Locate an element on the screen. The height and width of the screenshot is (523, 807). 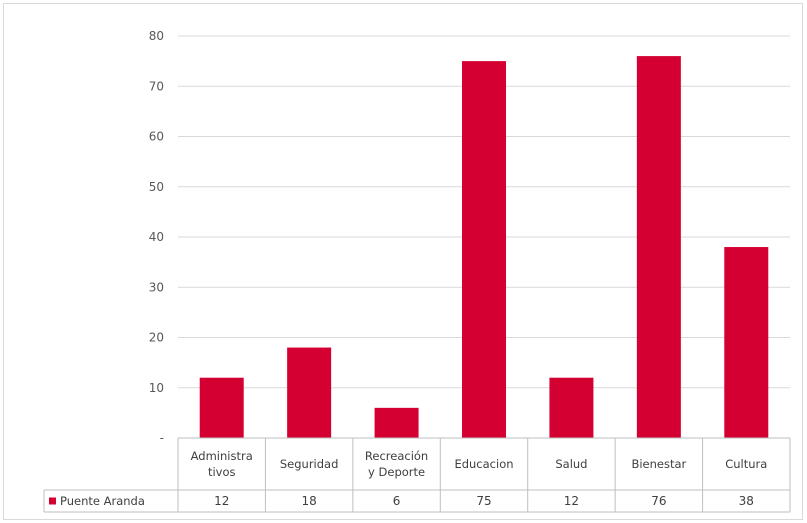
y-tick-label: 50 is located at coordinates (156, 187).